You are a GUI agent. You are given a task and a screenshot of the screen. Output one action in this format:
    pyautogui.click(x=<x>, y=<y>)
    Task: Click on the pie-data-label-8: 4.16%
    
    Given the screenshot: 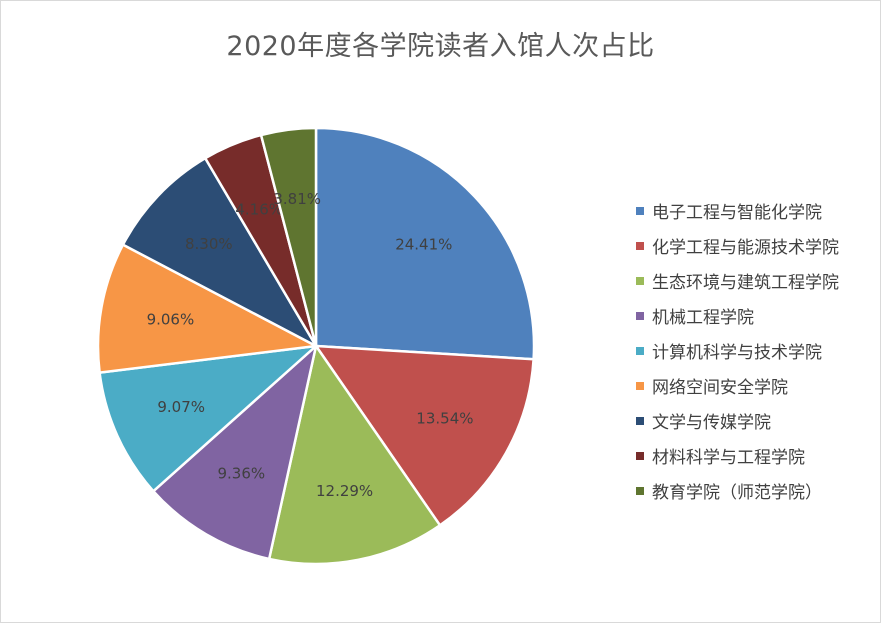 What is the action you would take?
    pyautogui.click(x=259, y=209)
    